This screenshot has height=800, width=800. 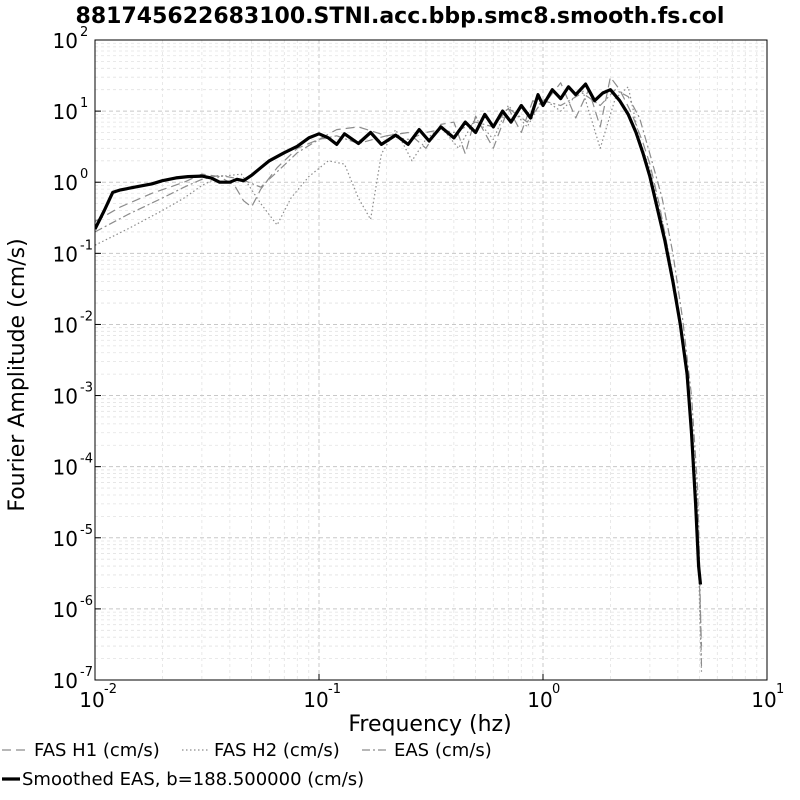 I want to click on x-ticks: 10 -2 10 -1 10 0 10 1, so click(x=431, y=693).